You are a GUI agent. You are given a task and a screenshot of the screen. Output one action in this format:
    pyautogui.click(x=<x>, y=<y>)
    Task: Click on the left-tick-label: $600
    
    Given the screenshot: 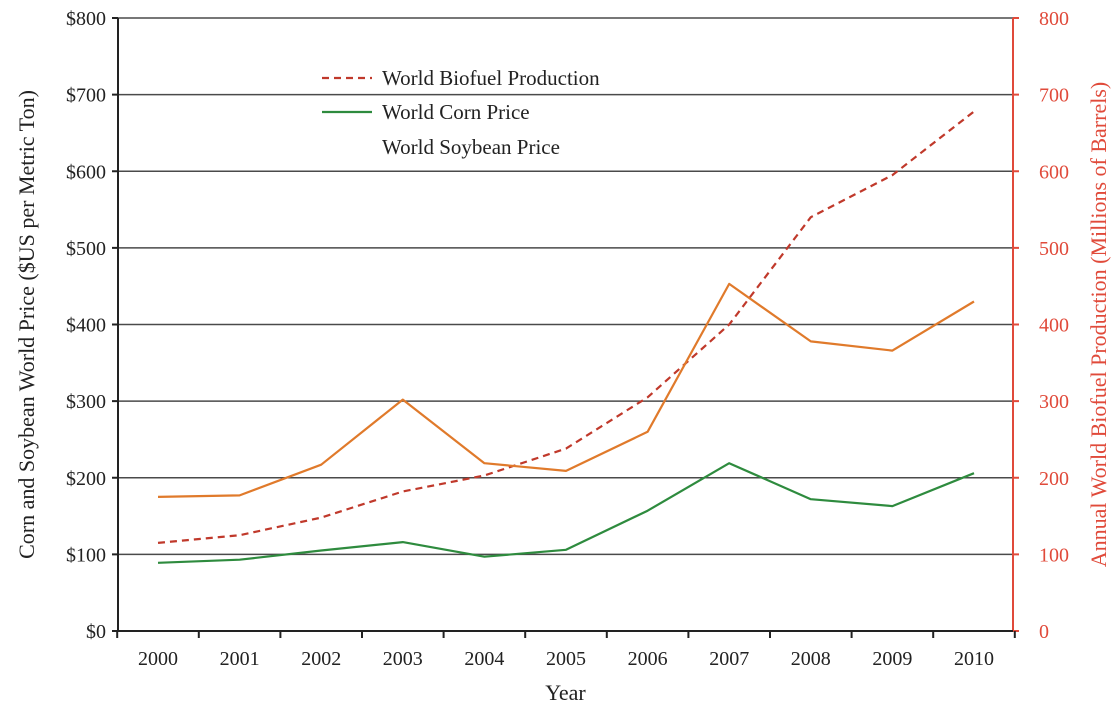 What is the action you would take?
    pyautogui.click(x=86, y=172)
    